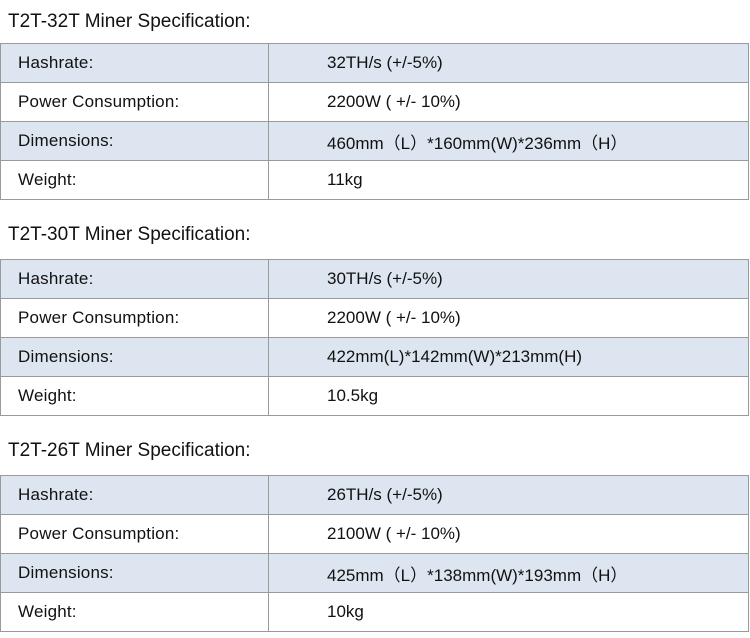  I want to click on spec-row: Dimensions: 422mm(L)*142mm(W)*213mm(H), so click(374, 357).